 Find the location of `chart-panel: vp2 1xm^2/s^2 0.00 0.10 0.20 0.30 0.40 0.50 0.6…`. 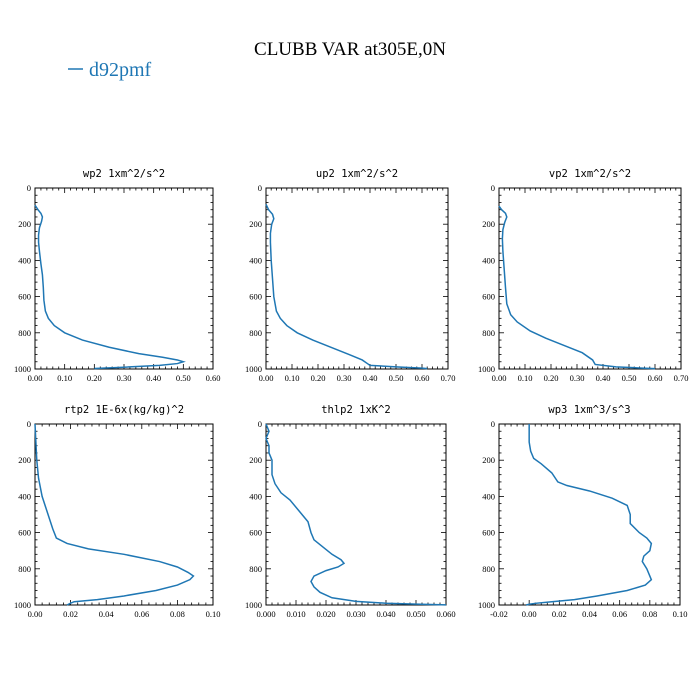

chart-panel: vp2 1xm^2/s^2 0.00 0.10 0.20 0.30 0.40 0.50 0.6… is located at coordinates (583, 275).